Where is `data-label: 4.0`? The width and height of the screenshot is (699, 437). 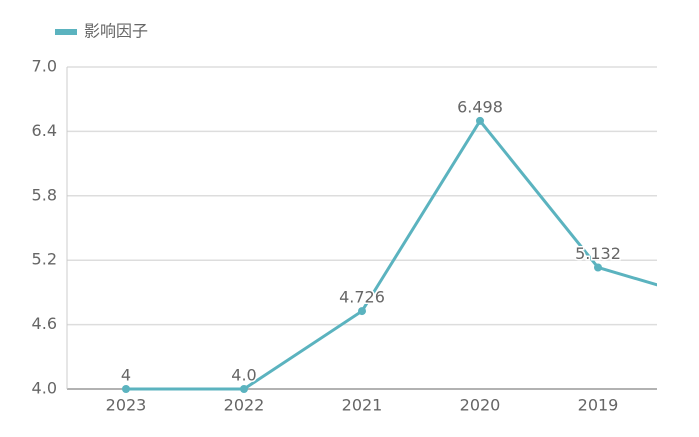
data-label: 4.0 is located at coordinates (243, 375).